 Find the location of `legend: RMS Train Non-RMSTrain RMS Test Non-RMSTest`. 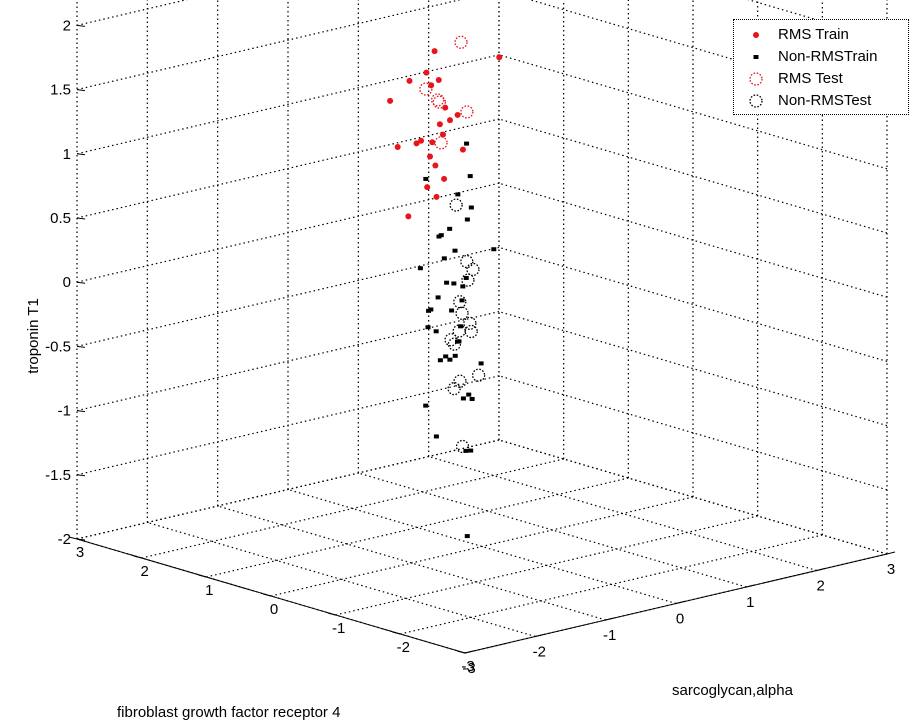

legend: RMS Train Non-RMSTrain RMS Test Non-RMSTest is located at coordinates (821, 67).